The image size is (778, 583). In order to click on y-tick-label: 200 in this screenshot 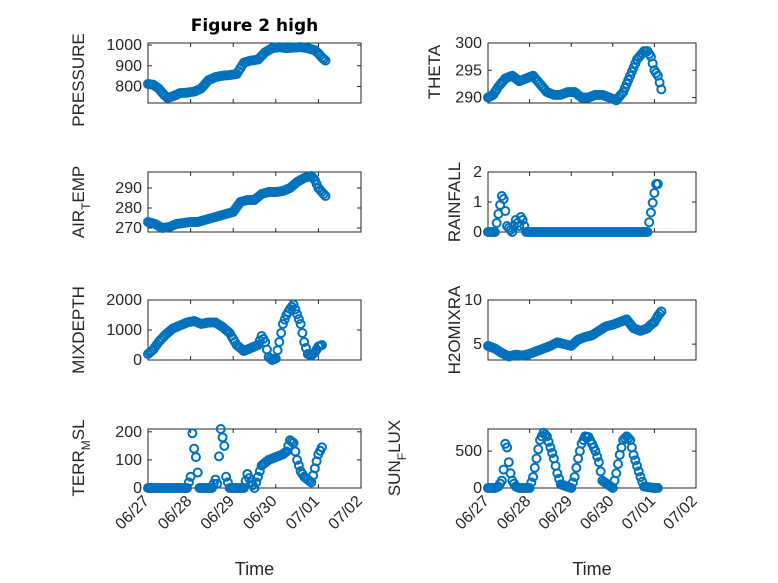, I will do `click(128, 432)`.